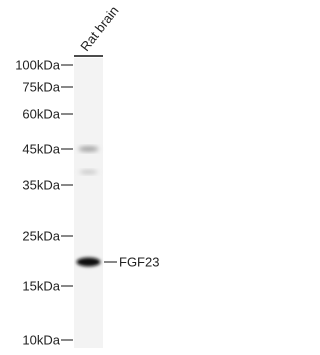 The width and height of the screenshot is (320, 355). What do you see at coordinates (41, 285) in the screenshot?
I see `marker-label: 15kDa` at bounding box center [41, 285].